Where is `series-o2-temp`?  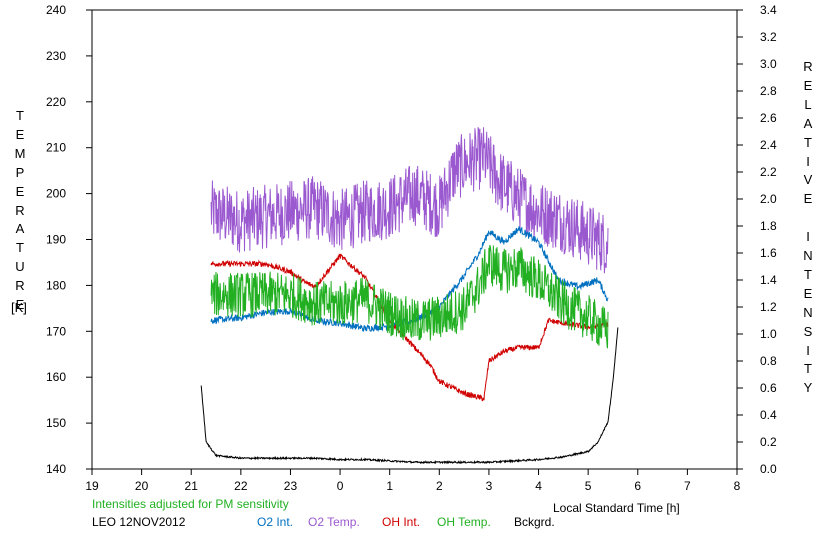 series-o2-temp is located at coordinates (409, 200).